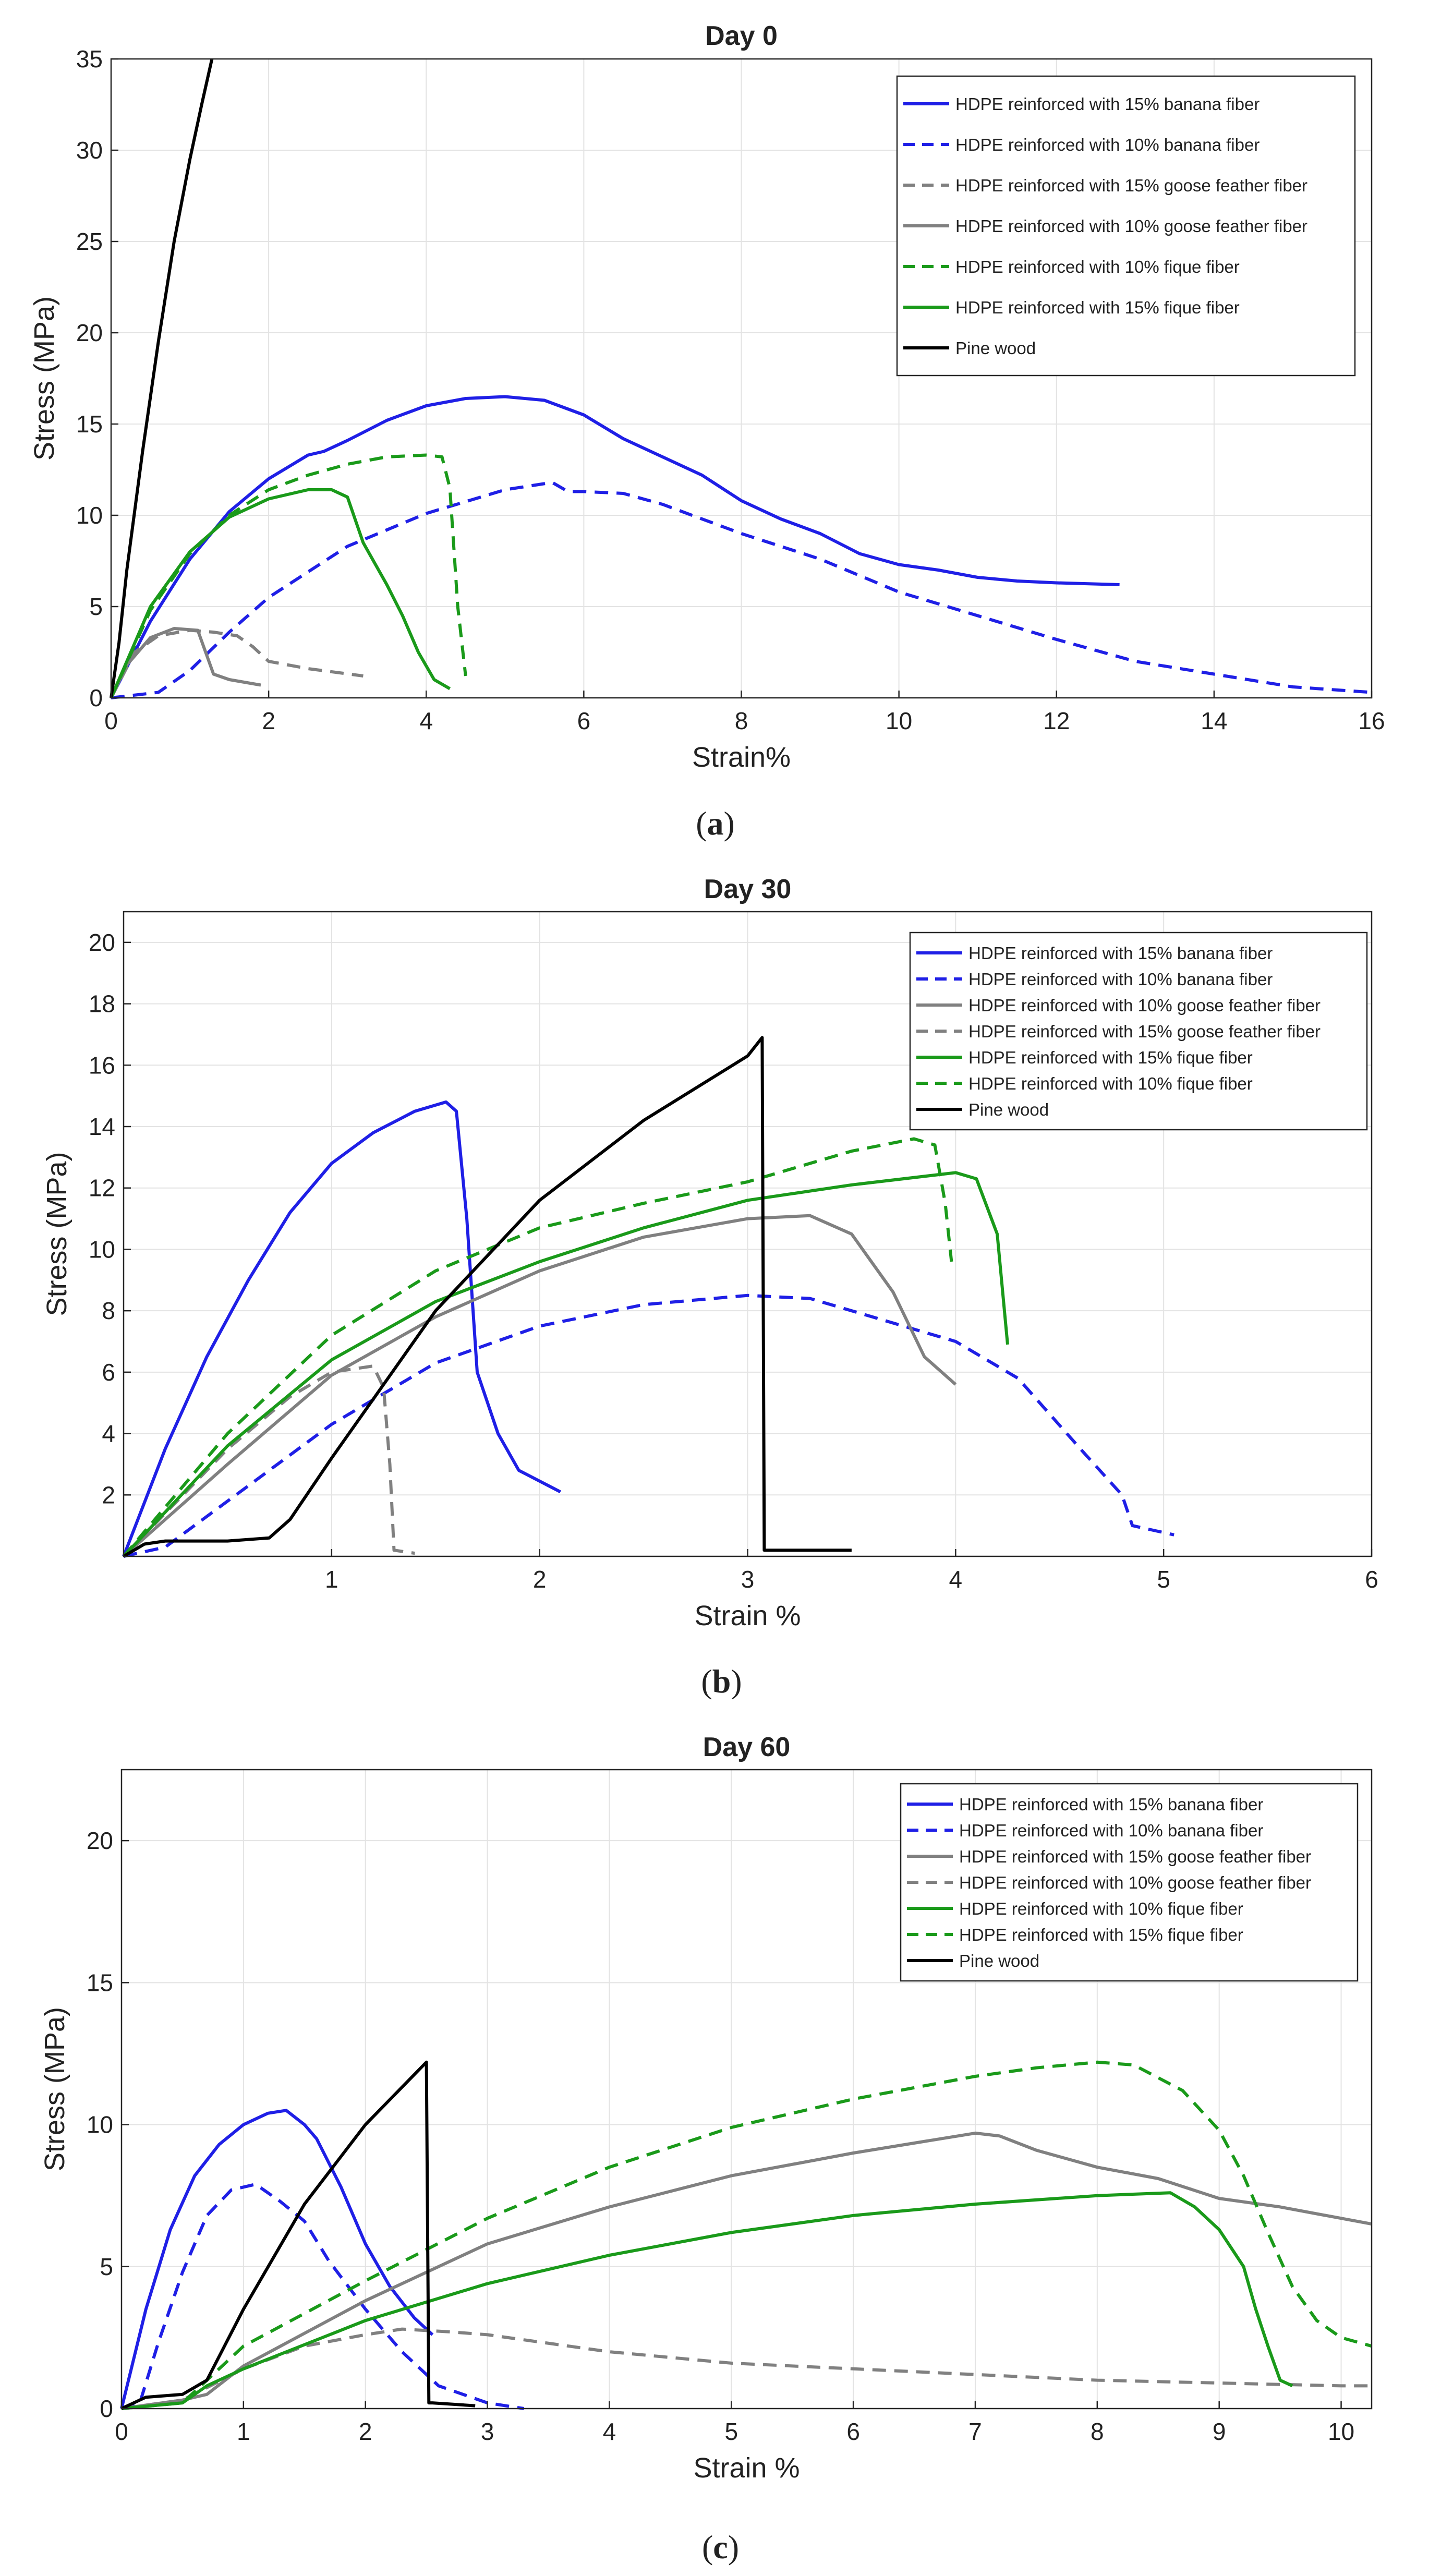  I want to click on caption-letter: b, so click(722, 1681).